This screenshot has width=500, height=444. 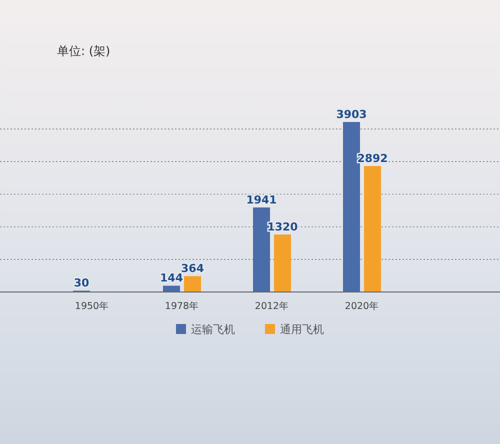 What do you see at coordinates (362, 306) in the screenshot?
I see `x-tick-label: 2020年` at bounding box center [362, 306].